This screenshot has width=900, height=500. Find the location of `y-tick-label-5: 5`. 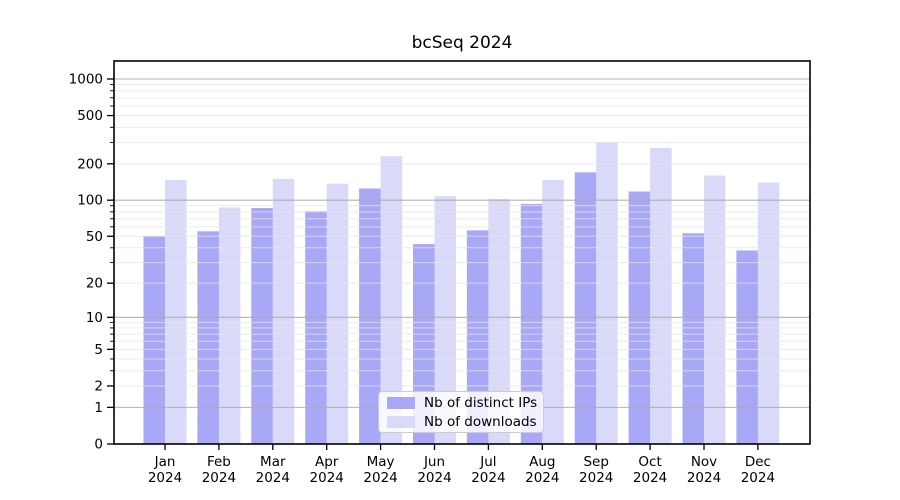

y-tick-label-5: 5 is located at coordinates (98, 350).